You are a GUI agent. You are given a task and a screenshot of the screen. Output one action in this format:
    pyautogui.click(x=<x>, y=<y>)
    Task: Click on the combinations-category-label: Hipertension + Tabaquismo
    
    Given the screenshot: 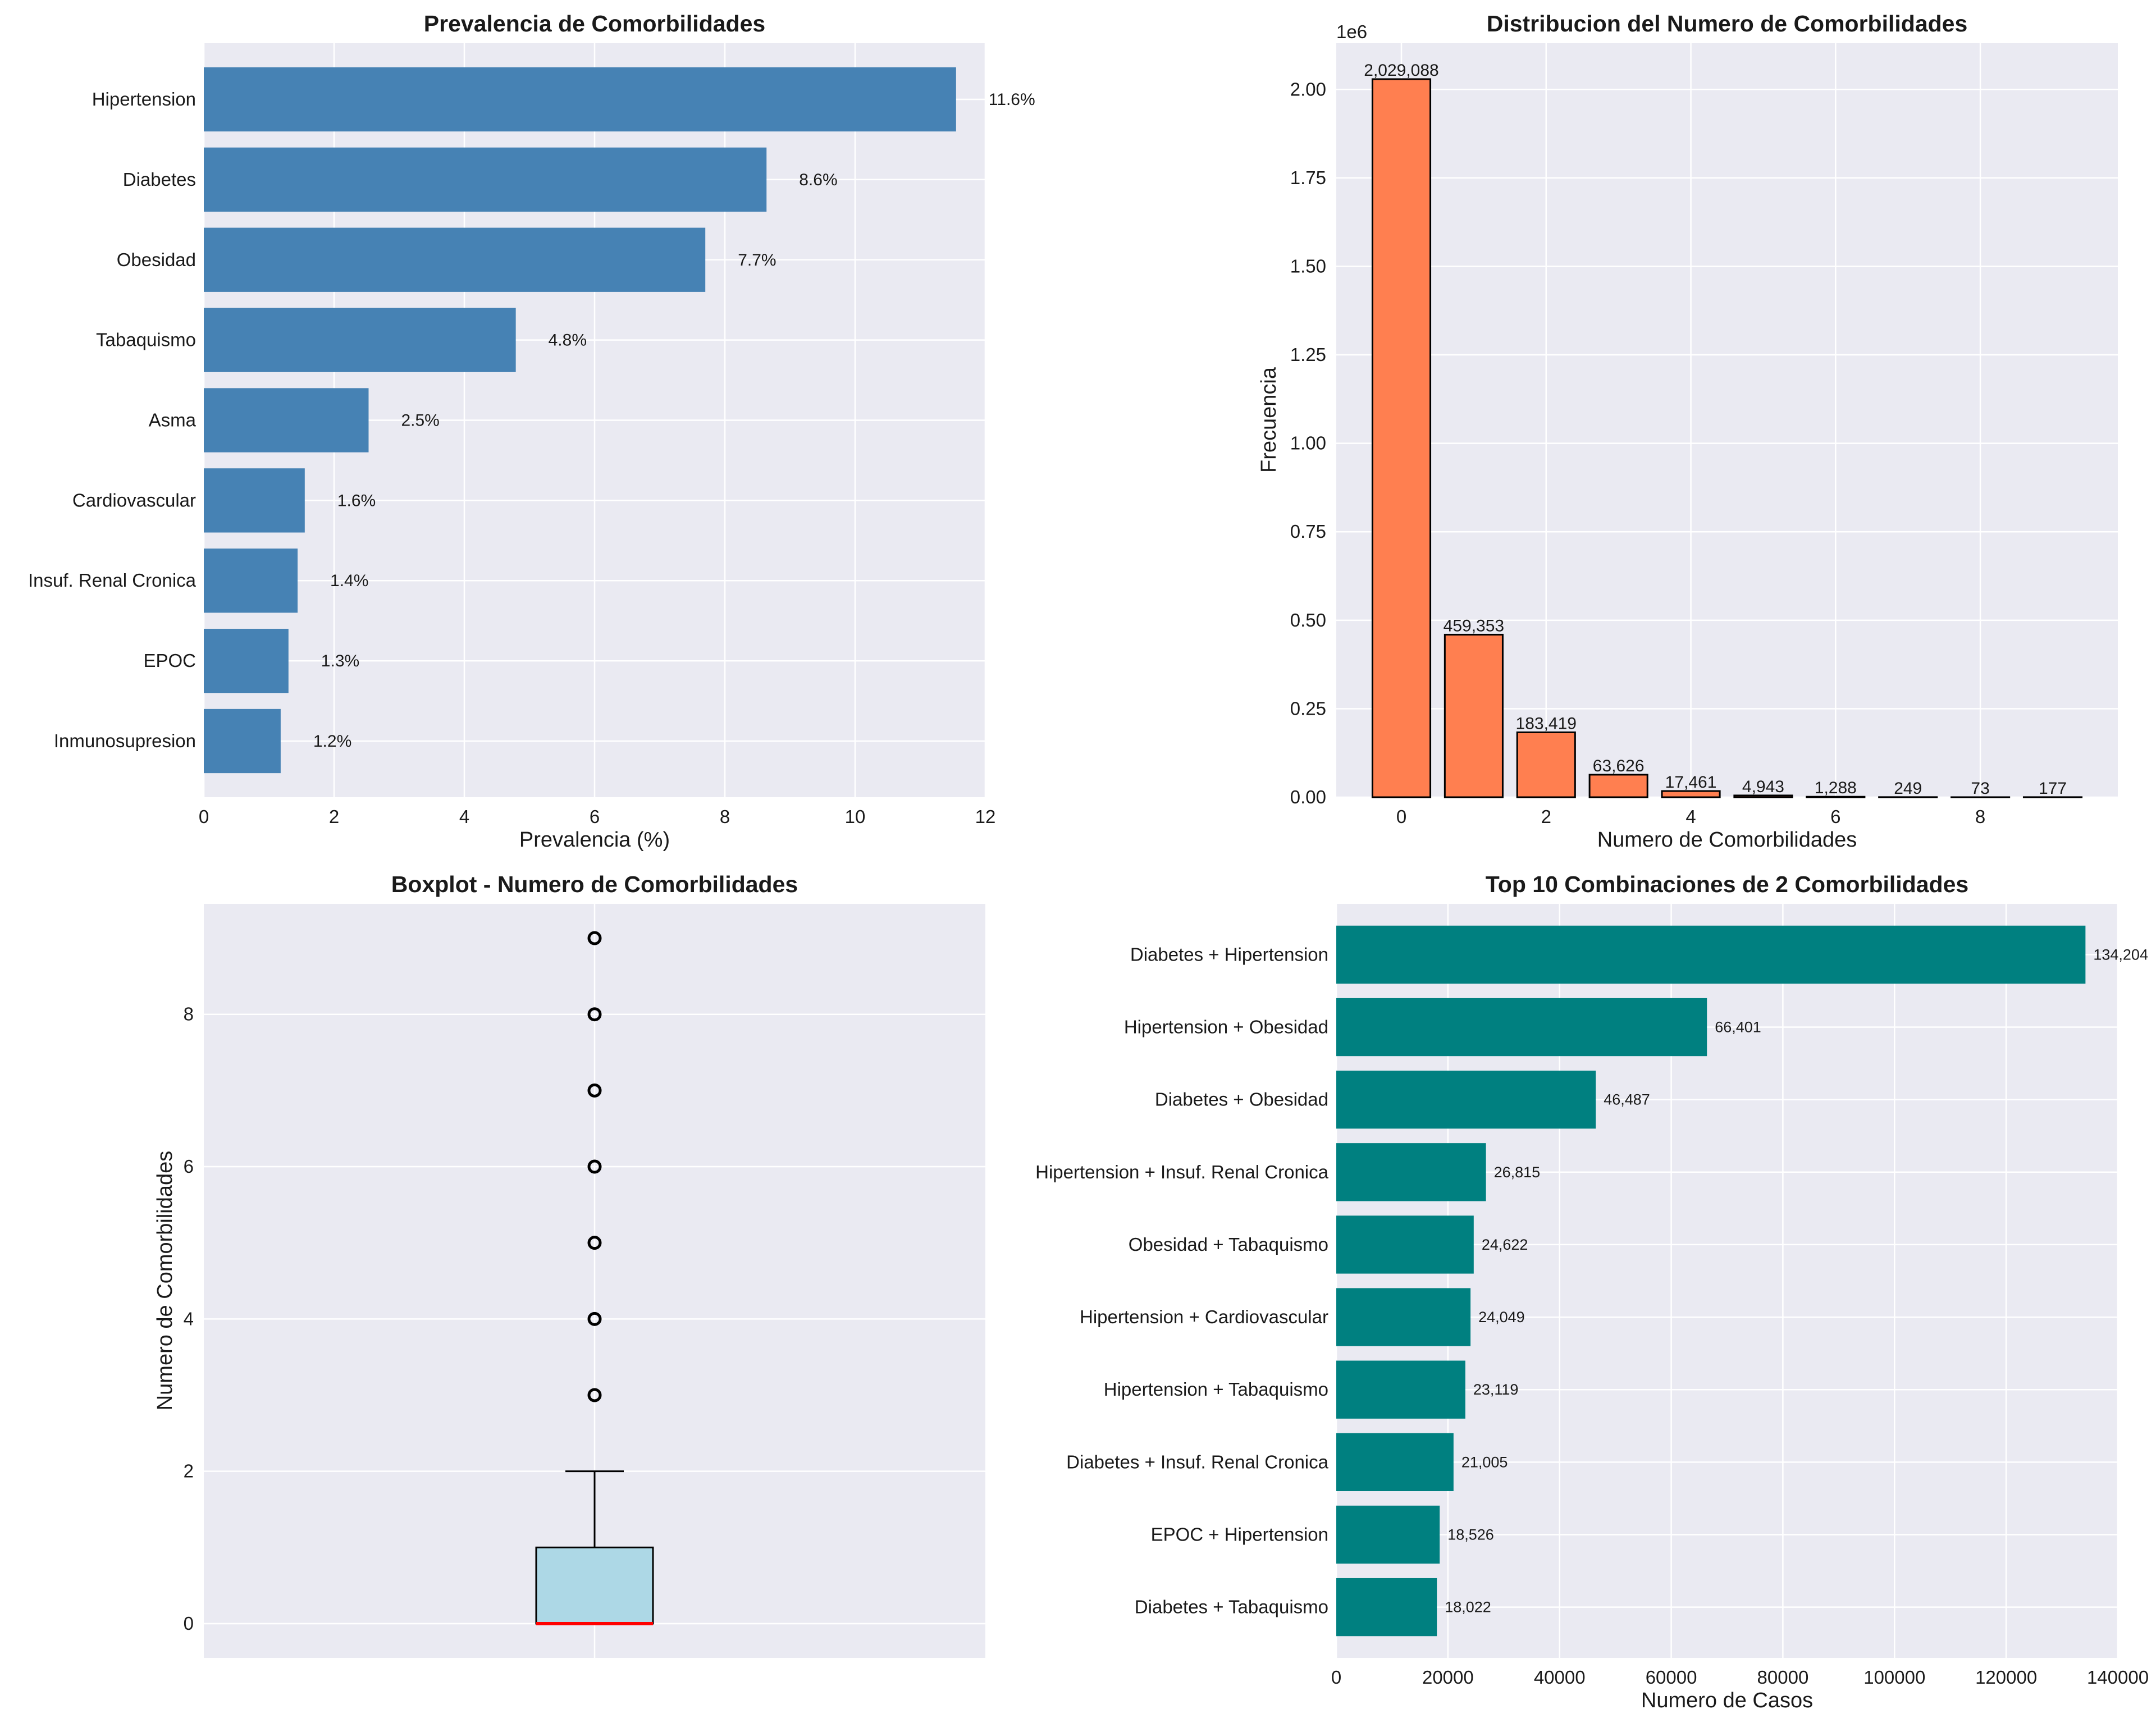 What is the action you would take?
    pyautogui.click(x=1216, y=1390)
    